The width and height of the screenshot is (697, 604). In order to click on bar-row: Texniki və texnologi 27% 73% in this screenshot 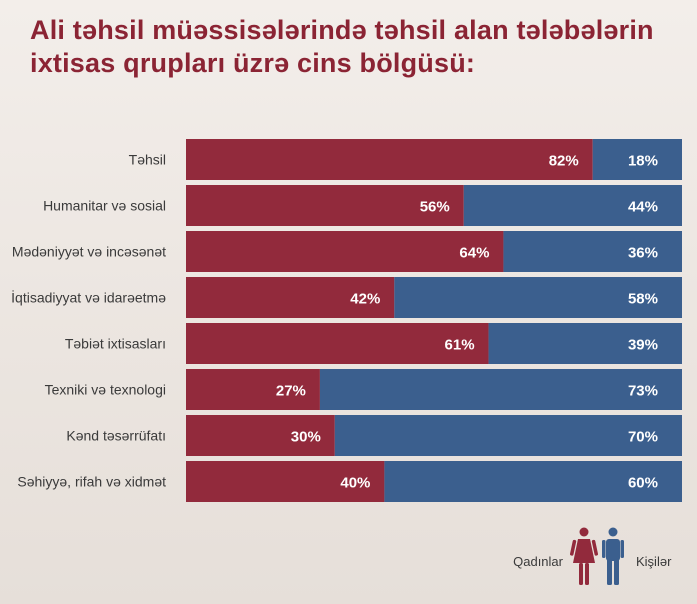, I will do `click(363, 389)`.